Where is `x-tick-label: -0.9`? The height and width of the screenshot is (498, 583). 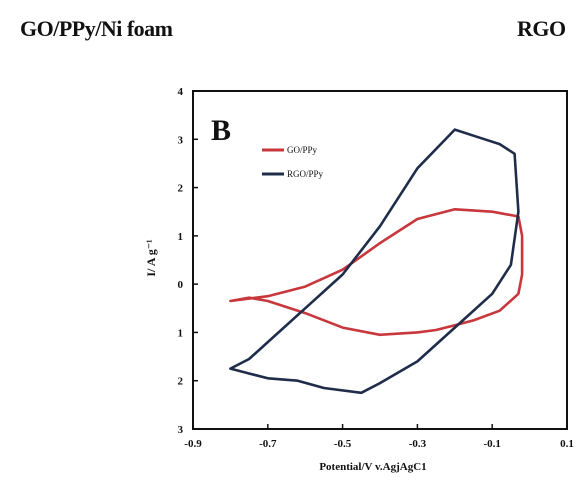 x-tick-label: -0.9 is located at coordinates (193, 444).